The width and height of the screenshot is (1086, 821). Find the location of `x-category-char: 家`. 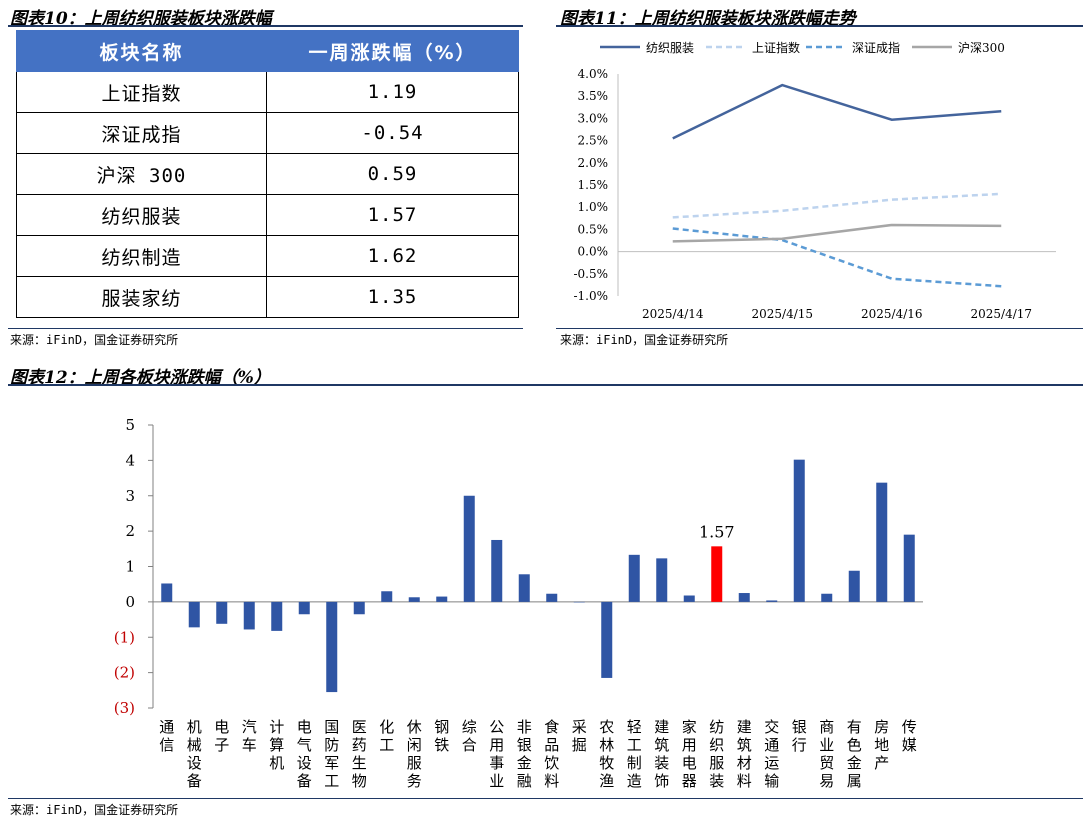

x-category-char: 家 is located at coordinates (689, 727).